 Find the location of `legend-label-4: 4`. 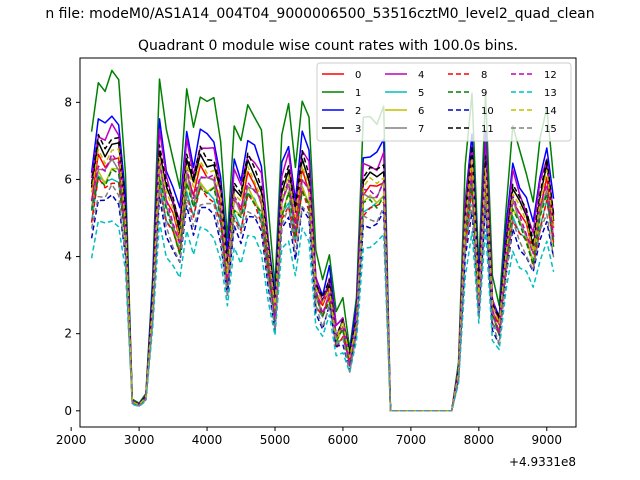

legend-label-4: 4 is located at coordinates (421, 75).